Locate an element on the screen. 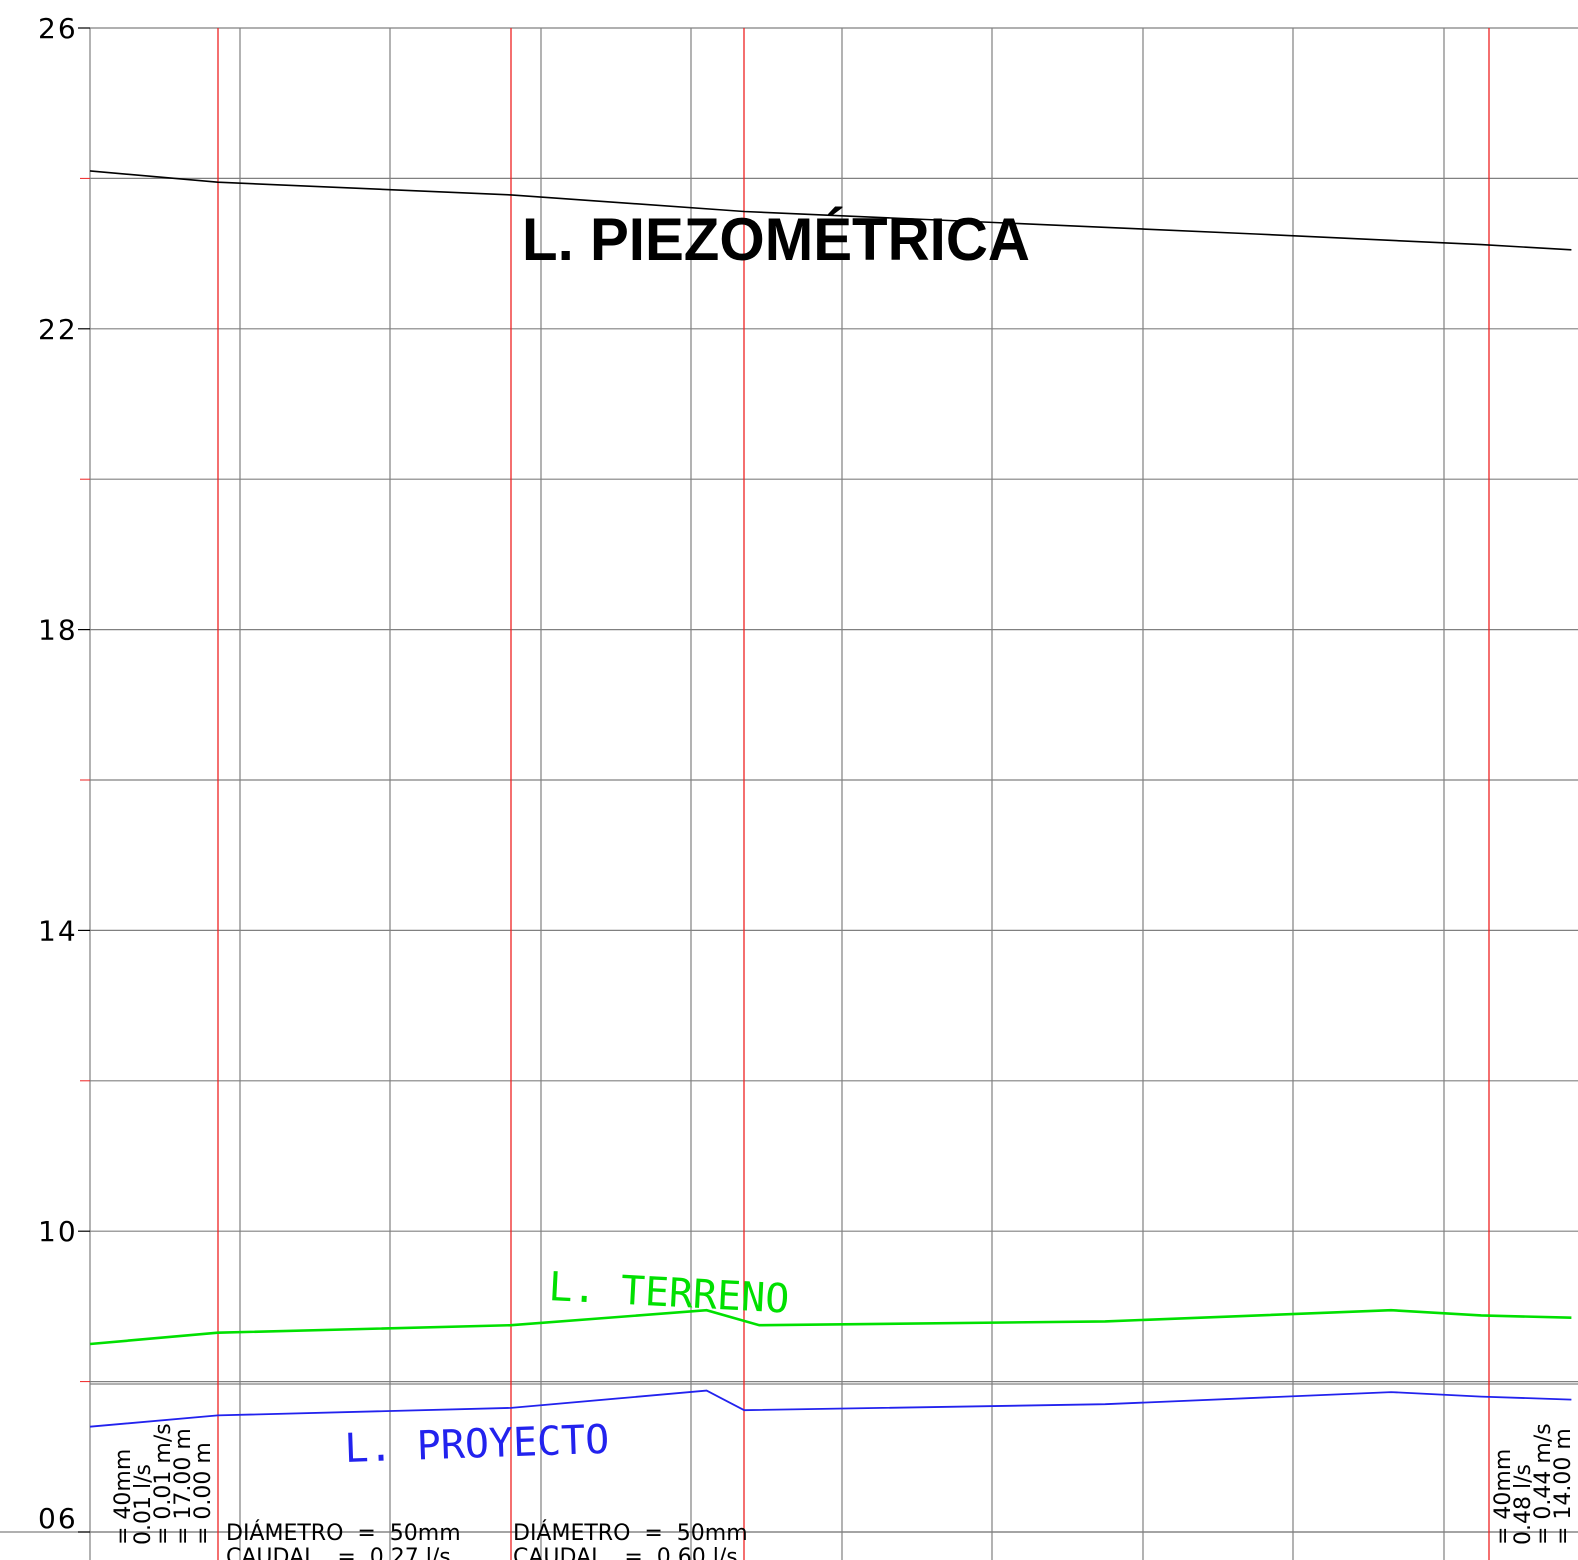 Image resolution: width=1578 pixels, height=1560 pixels. y-tick-label: 14 is located at coordinates (58, 930).